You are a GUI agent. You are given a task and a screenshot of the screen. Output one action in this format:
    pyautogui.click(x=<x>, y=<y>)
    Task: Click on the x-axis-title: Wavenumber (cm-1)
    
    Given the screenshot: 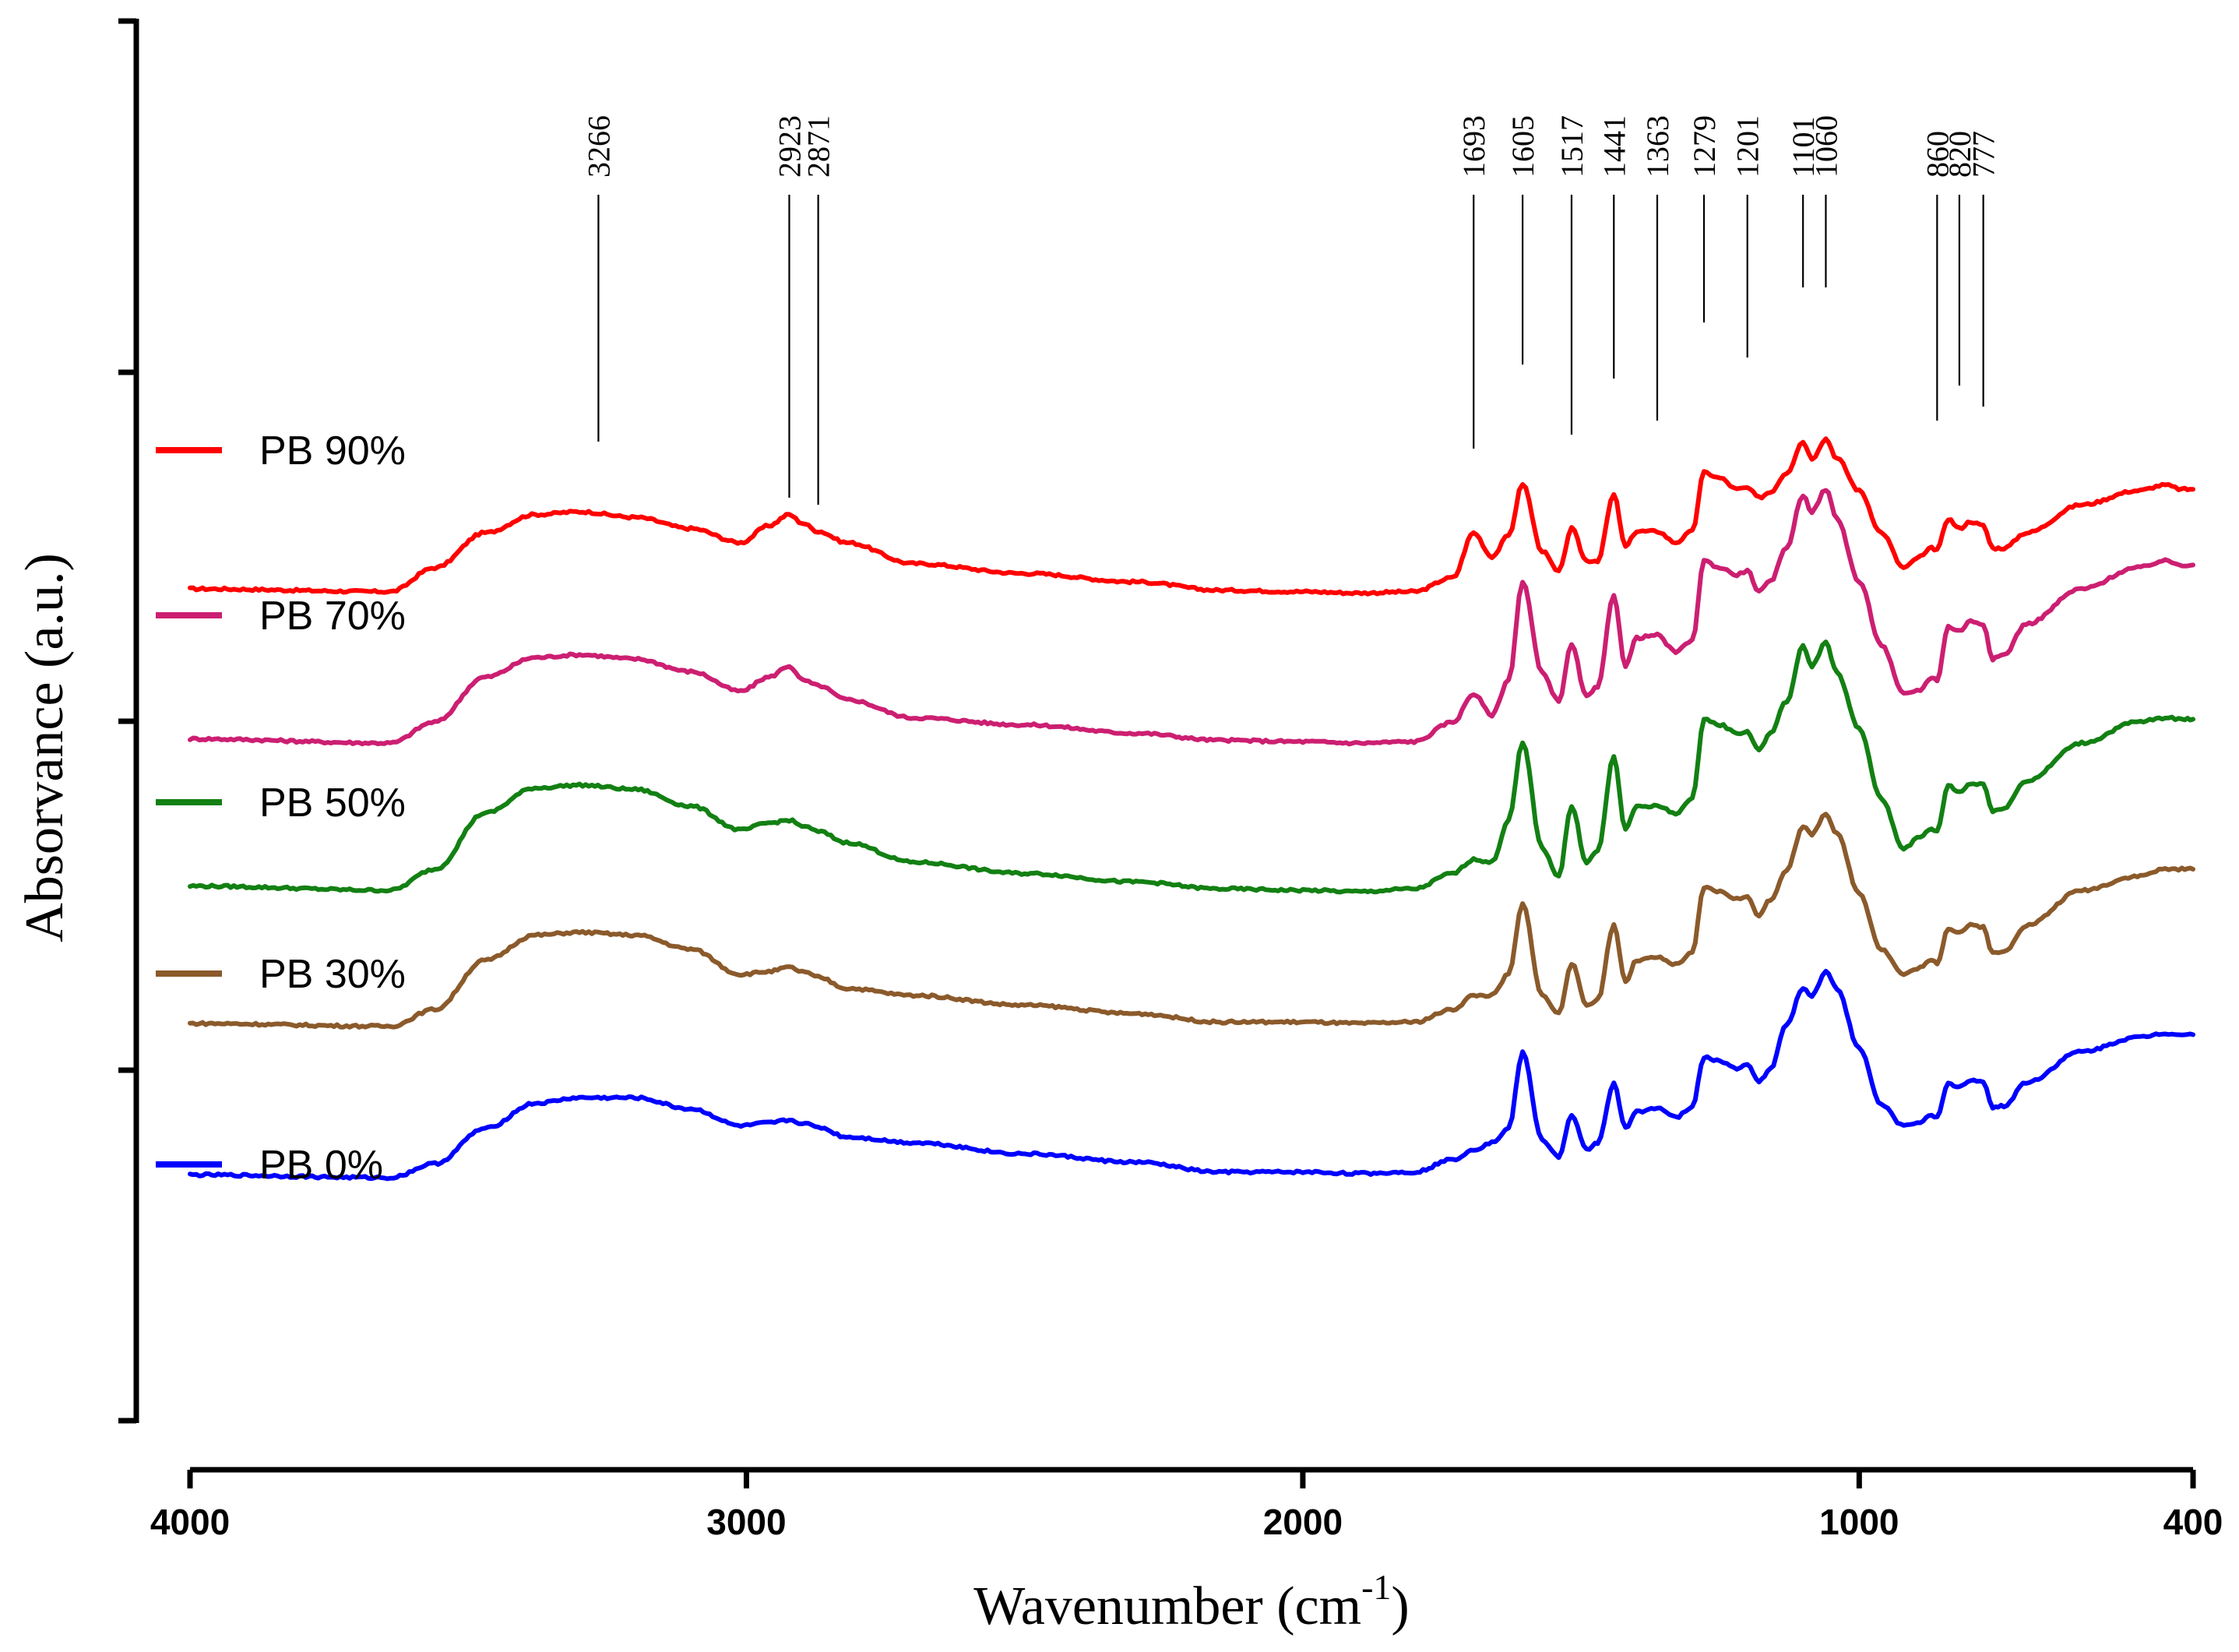 What is the action you would take?
    pyautogui.click(x=1191, y=1601)
    